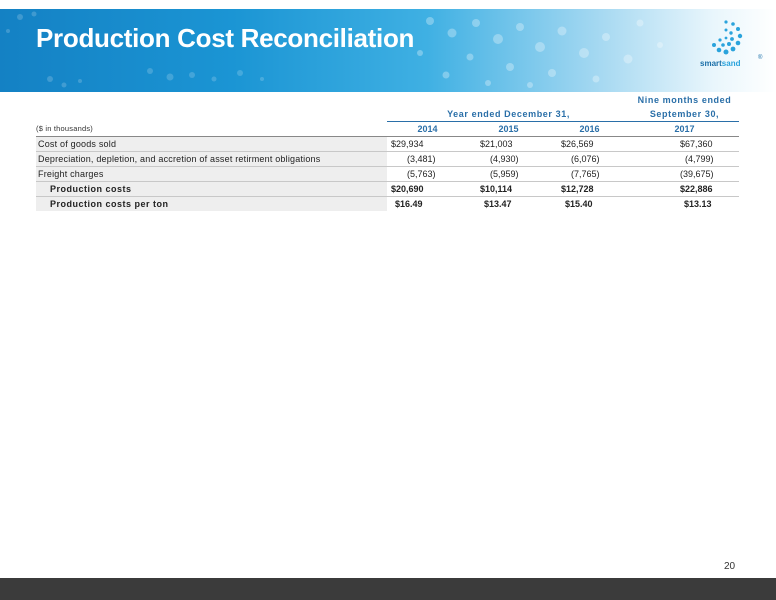 The width and height of the screenshot is (776, 600). What do you see at coordinates (730, 566) in the screenshot?
I see `page-number: 20` at bounding box center [730, 566].